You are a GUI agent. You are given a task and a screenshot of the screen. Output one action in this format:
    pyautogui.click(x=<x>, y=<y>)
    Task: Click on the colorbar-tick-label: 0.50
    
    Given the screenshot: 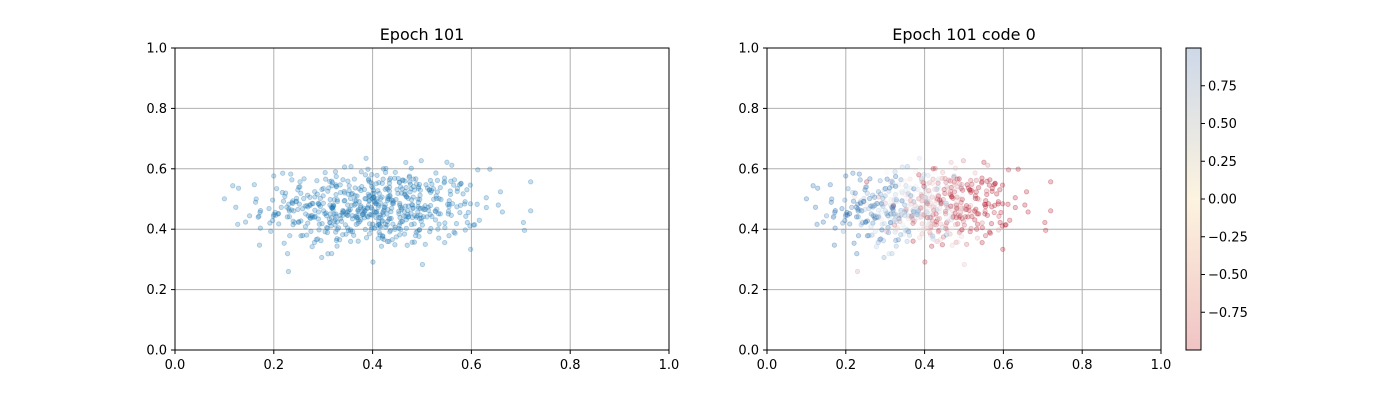 What is the action you would take?
    pyautogui.click(x=1222, y=124)
    